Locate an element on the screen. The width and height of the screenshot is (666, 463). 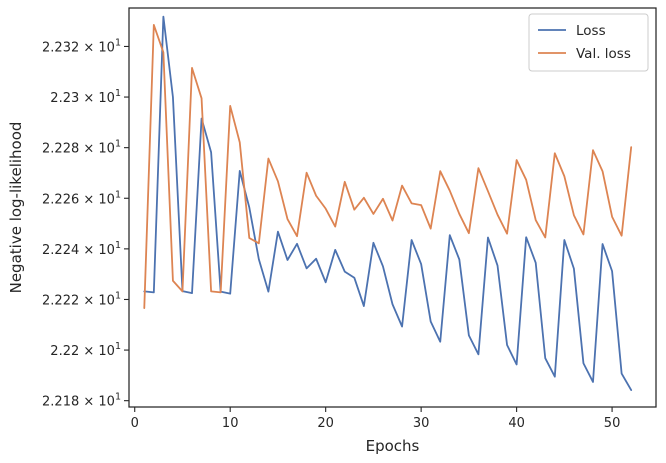
legend: Loss Val. loss is located at coordinates (588, 42).